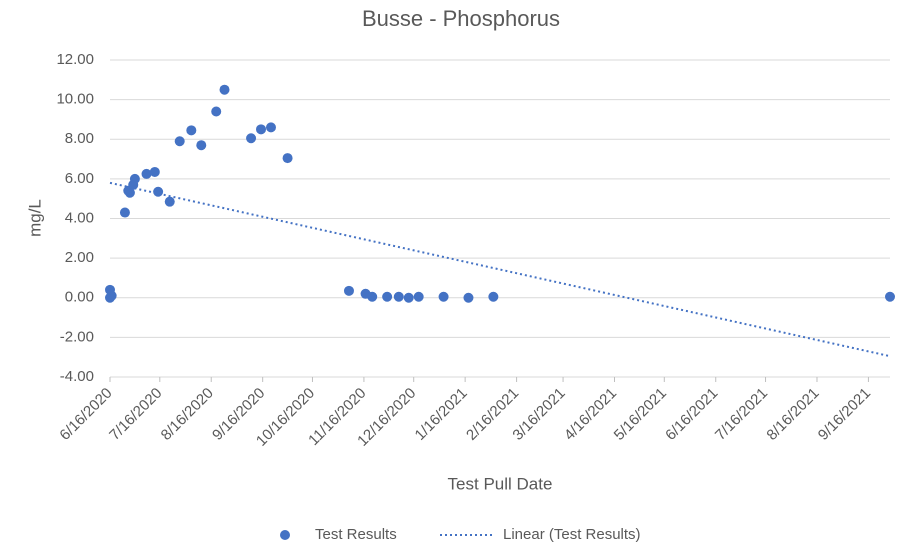  I want to click on legend-marker, so click(285, 535).